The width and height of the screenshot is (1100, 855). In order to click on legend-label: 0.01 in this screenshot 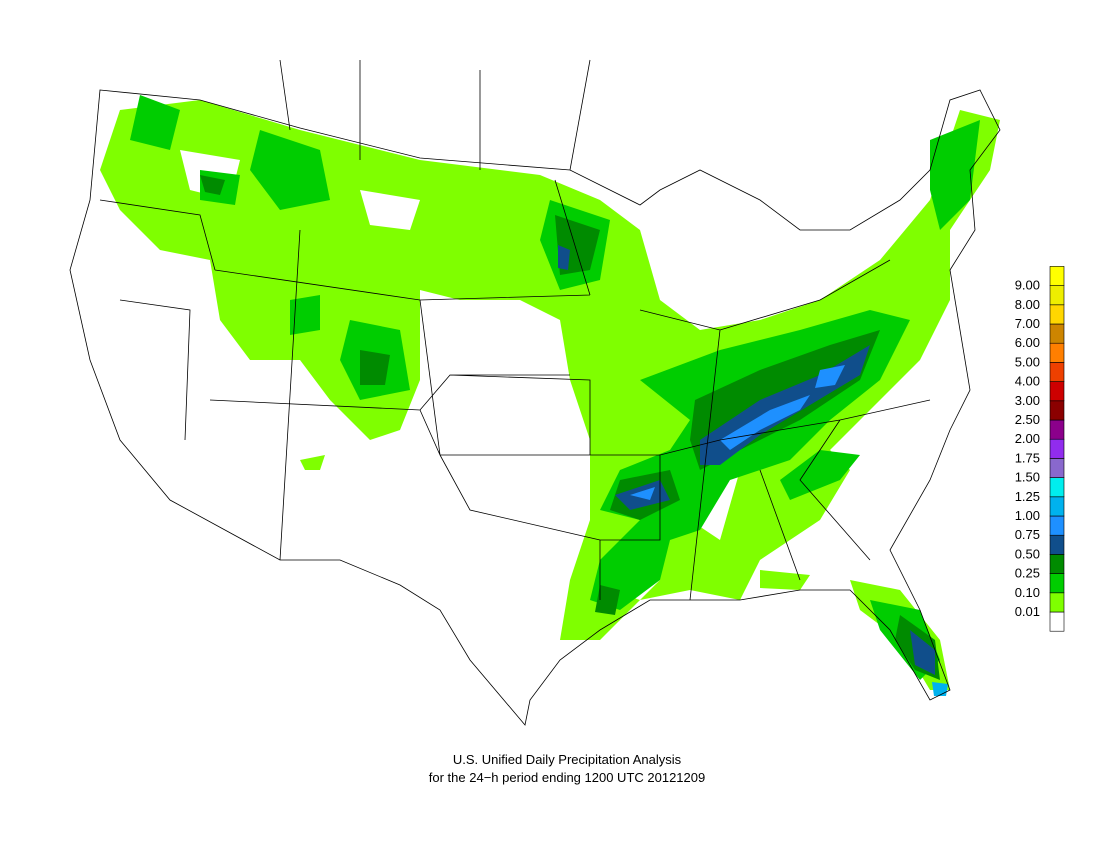, I will do `click(1027, 611)`.